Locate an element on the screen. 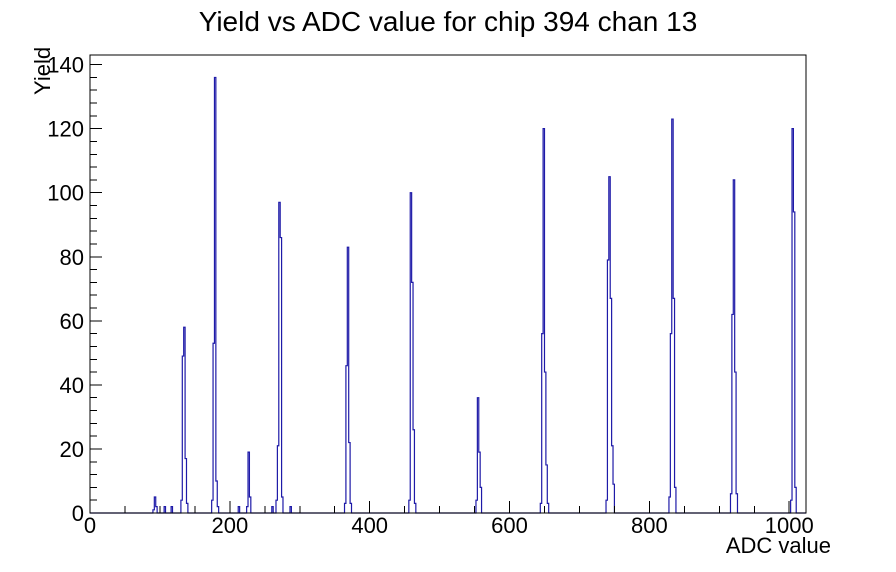 Image resolution: width=896 pixels, height=572 pixels. y-axis-title: Yield is located at coordinates (42, 71).